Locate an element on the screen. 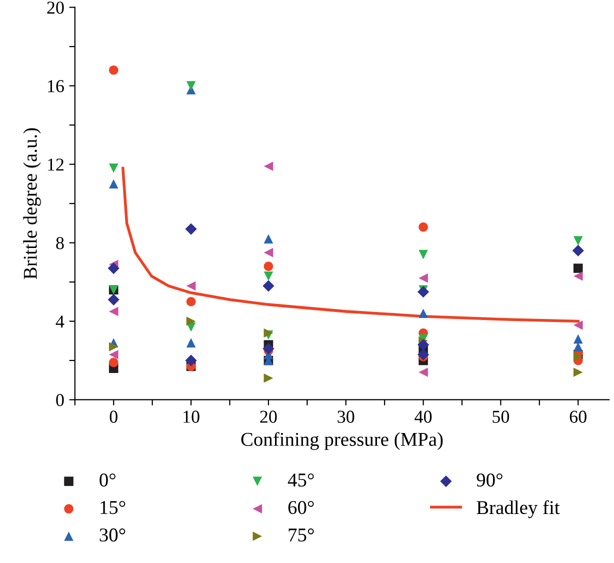  y-axis-title: Brittle degree (a.u.) is located at coordinates (32, 204).